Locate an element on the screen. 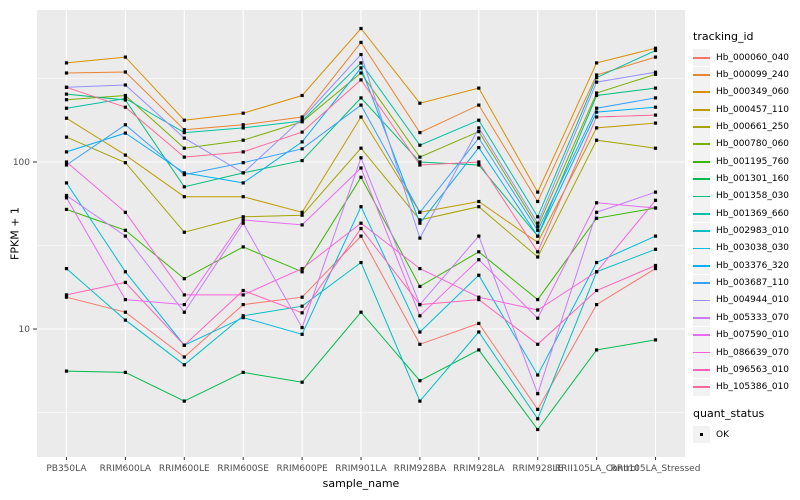  legend-title-quant-status: quant_status is located at coordinates (729, 413).